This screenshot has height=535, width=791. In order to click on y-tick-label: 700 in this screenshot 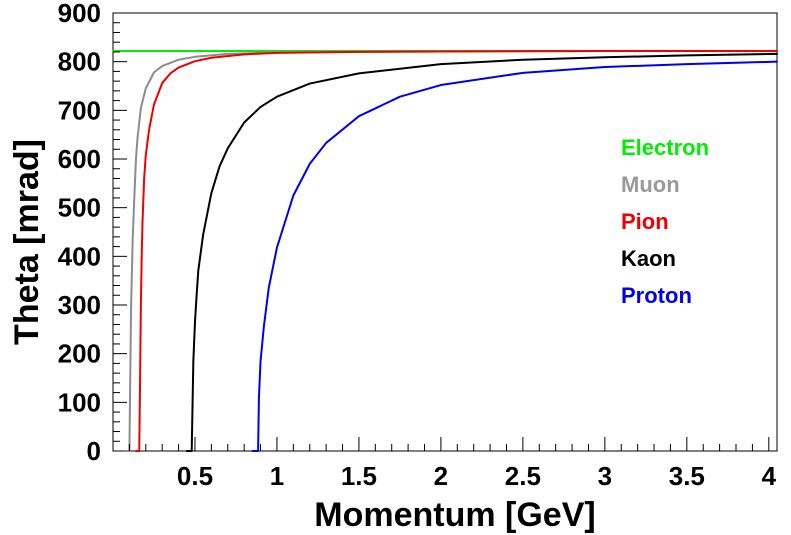, I will do `click(79, 110)`.